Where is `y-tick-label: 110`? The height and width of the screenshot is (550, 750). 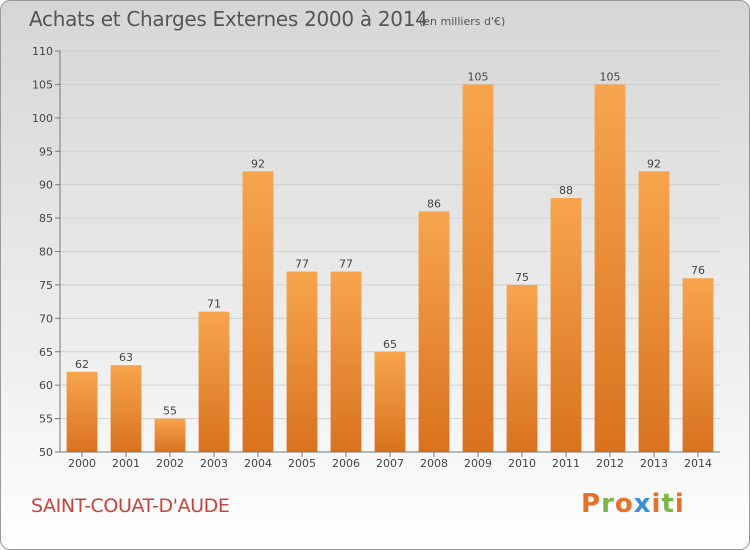 y-tick-label: 110 is located at coordinates (42, 51).